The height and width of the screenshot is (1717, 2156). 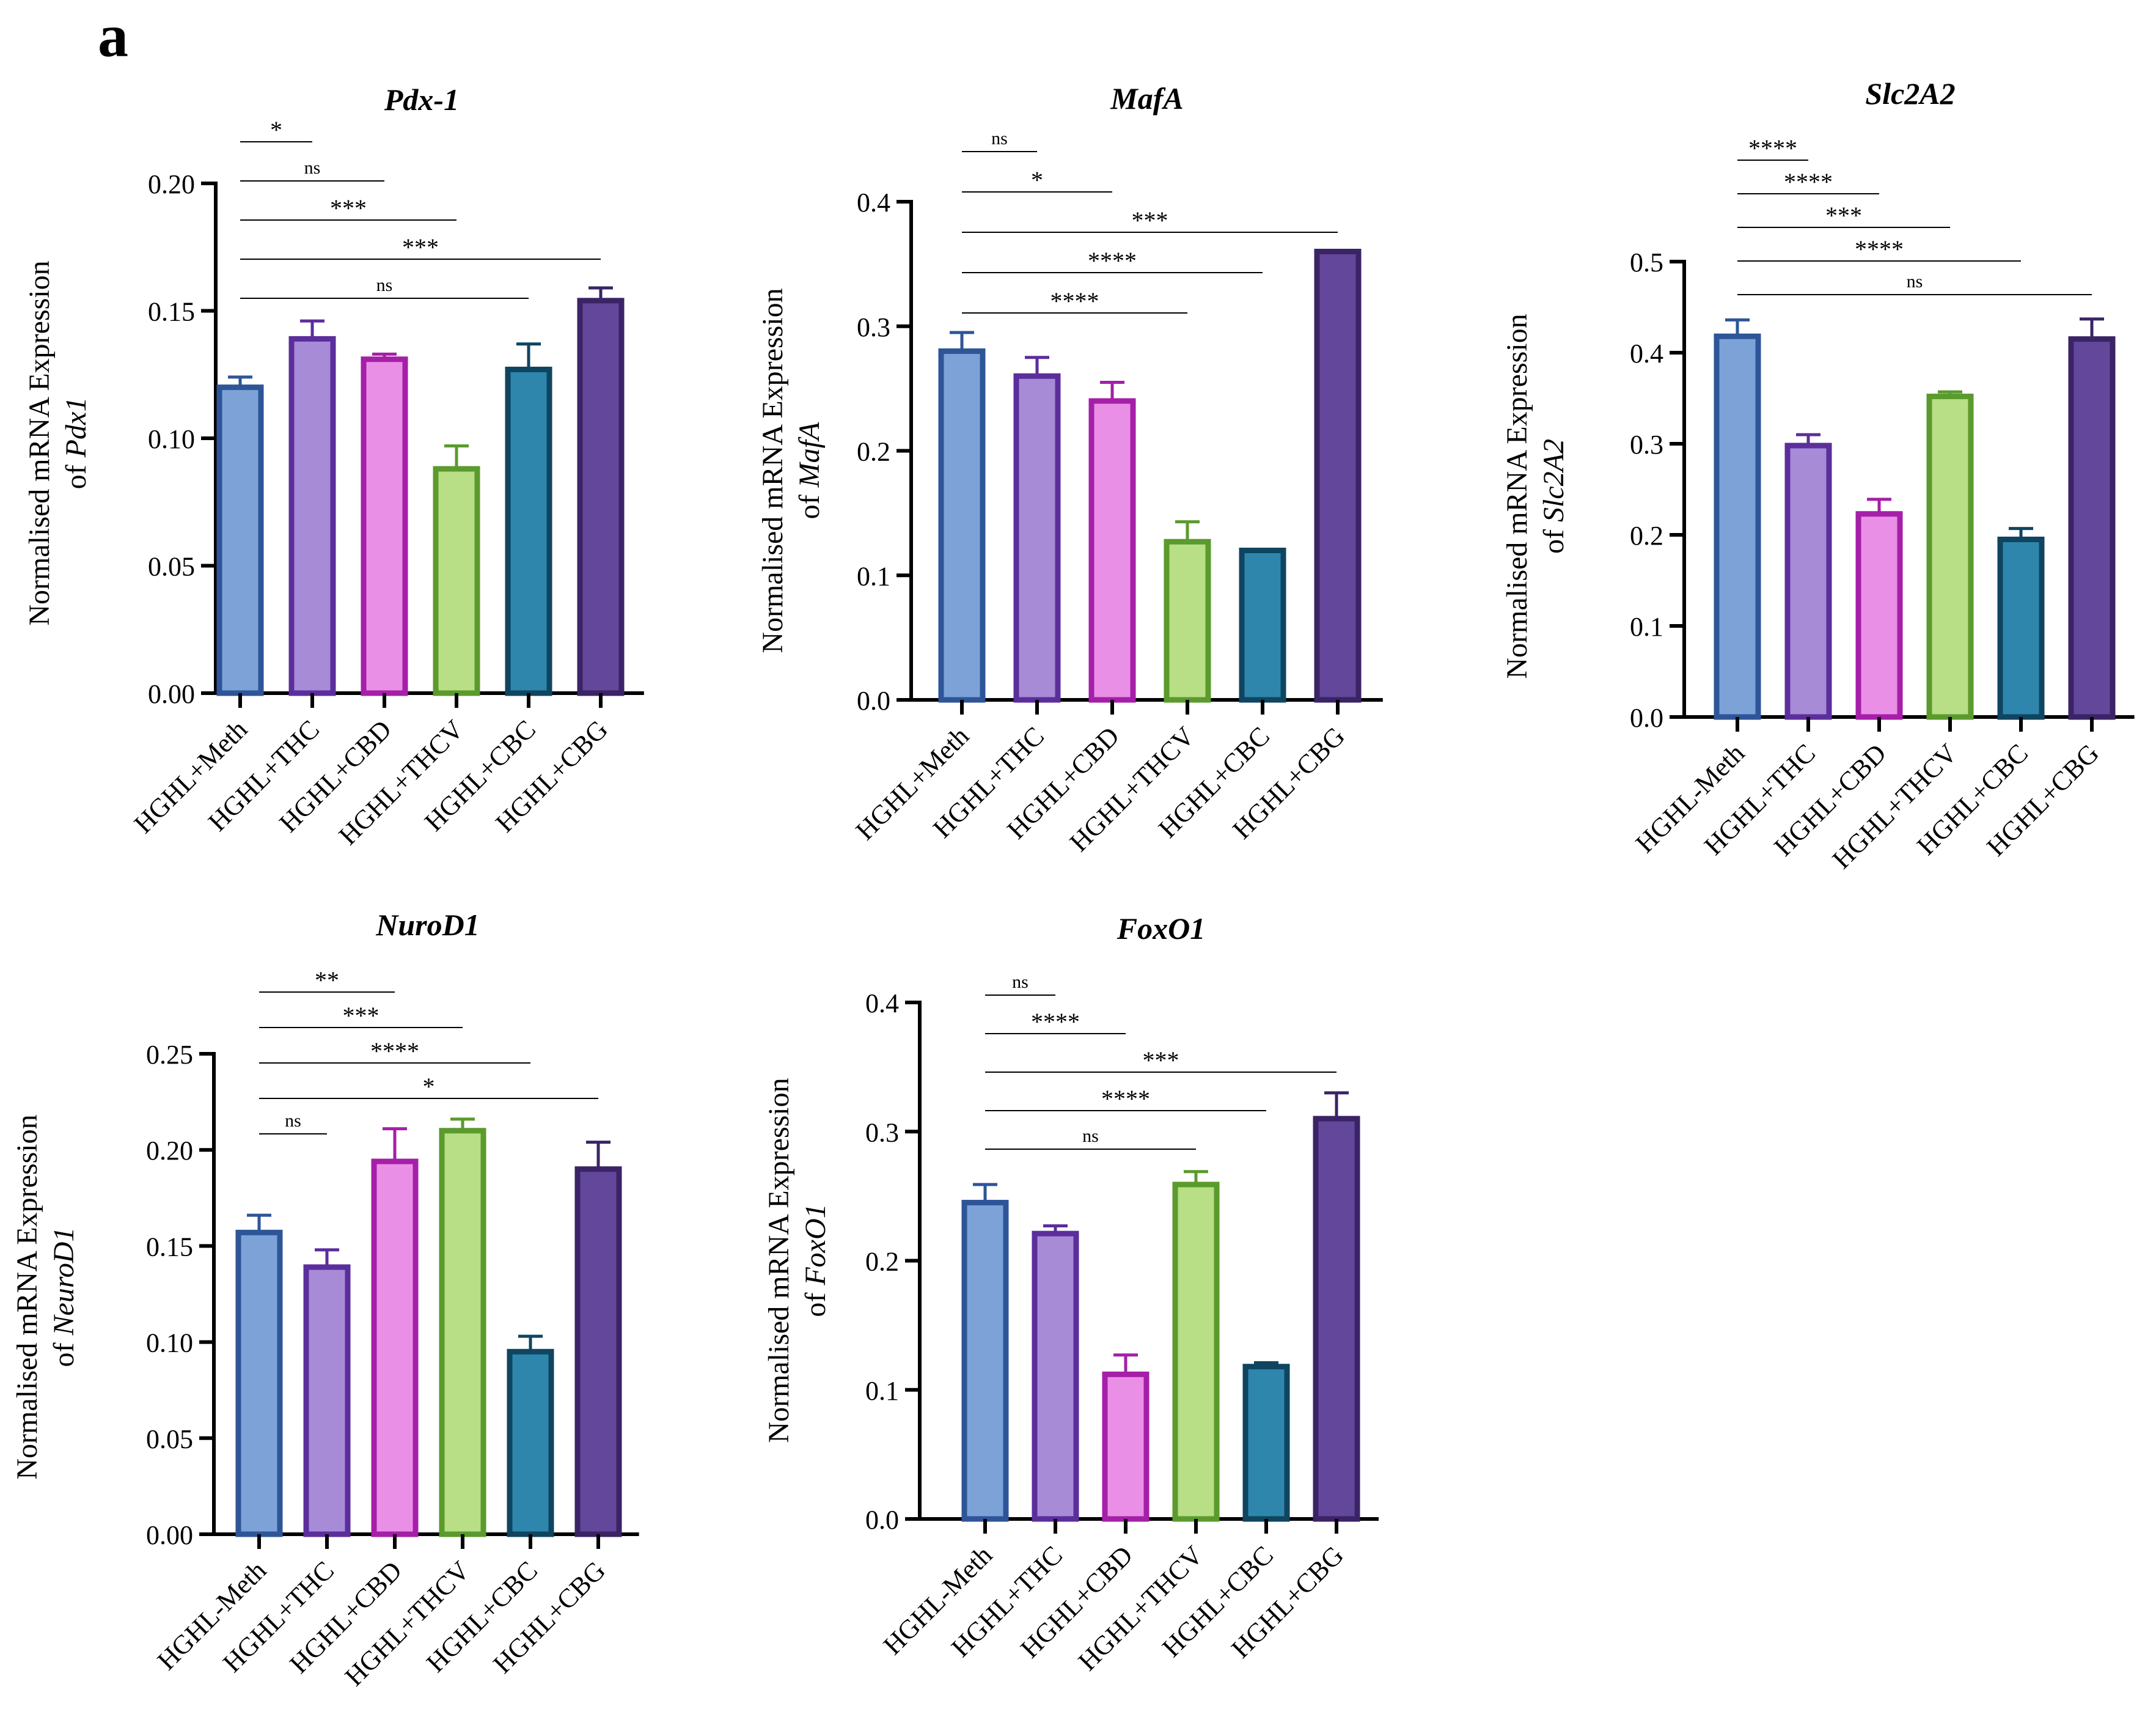 I want to click on y-axis-label-gene: of FoxO1, so click(x=816, y=1261).